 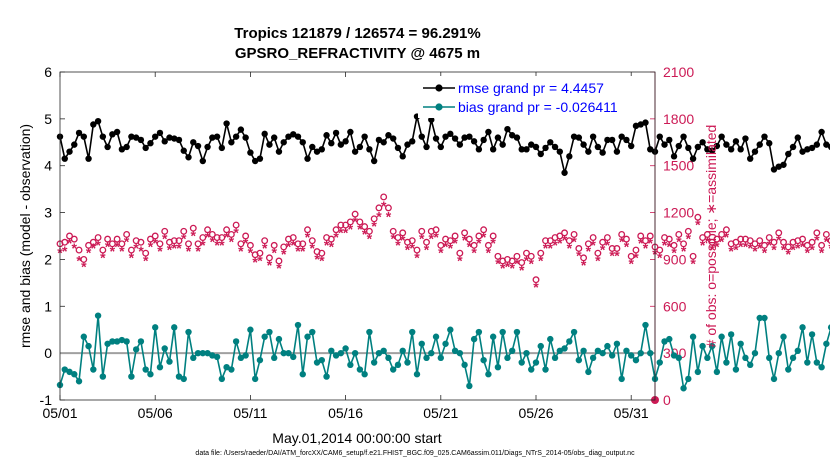 What do you see at coordinates (538, 107) in the screenshot?
I see `legend-bias-label: bias grand pr = -0.026411` at bounding box center [538, 107].